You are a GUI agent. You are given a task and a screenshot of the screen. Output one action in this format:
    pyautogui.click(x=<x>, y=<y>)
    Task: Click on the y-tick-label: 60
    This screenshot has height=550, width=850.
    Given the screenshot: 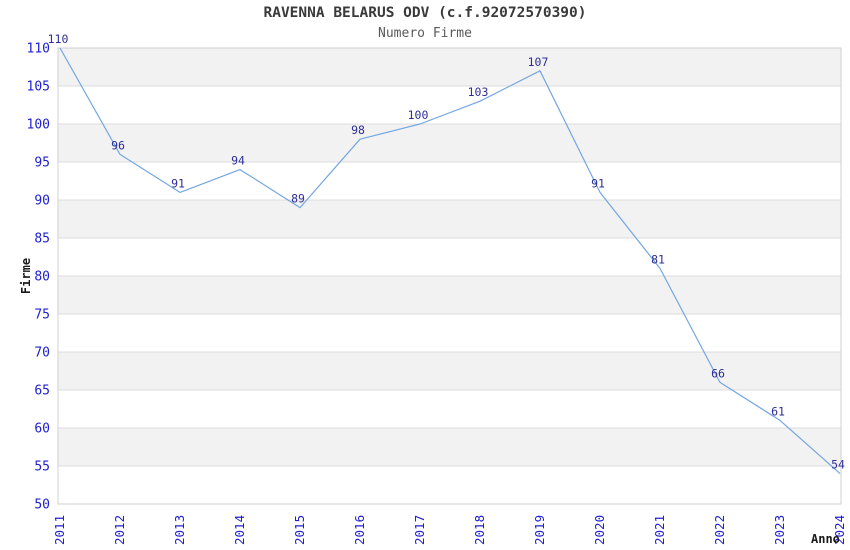 What is the action you would take?
    pyautogui.click(x=42, y=429)
    